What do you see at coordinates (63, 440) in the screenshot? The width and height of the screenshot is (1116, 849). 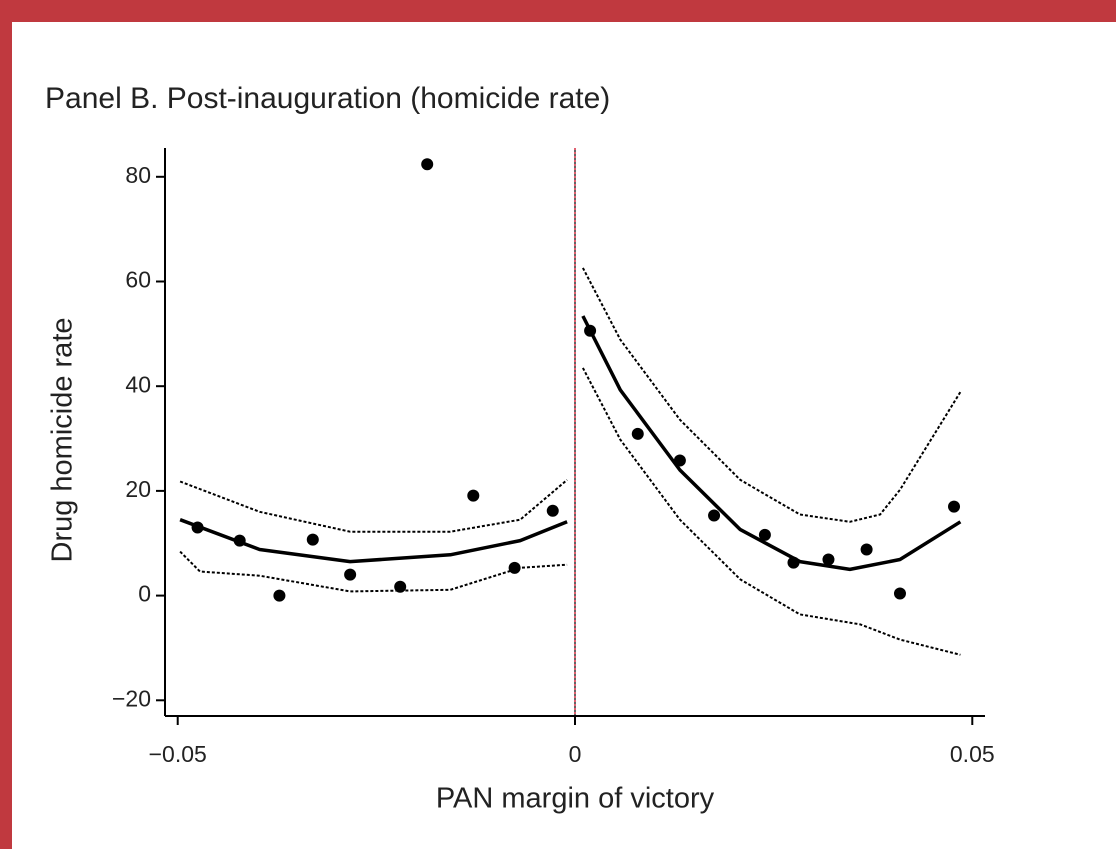 I see `y-axis-label: Drug homicide rate` at bounding box center [63, 440].